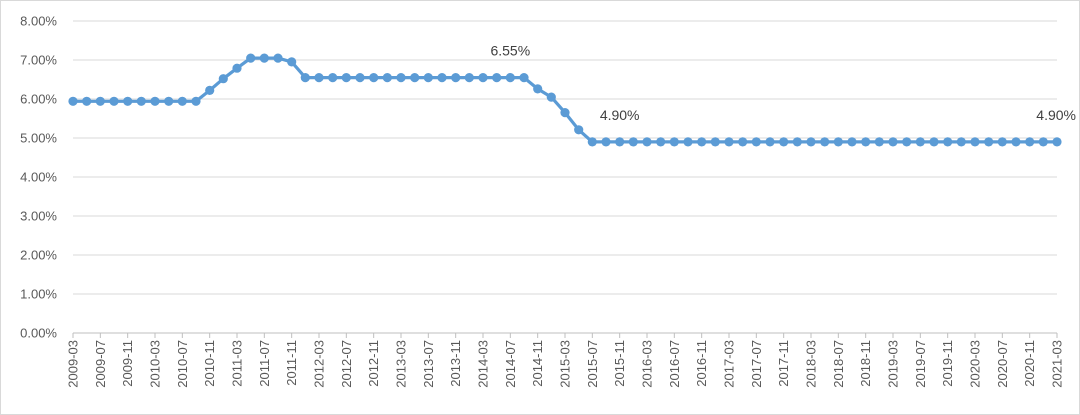 The width and height of the screenshot is (1080, 415). What do you see at coordinates (319, 364) in the screenshot?
I see `x-tick-label: 2012-03` at bounding box center [319, 364].